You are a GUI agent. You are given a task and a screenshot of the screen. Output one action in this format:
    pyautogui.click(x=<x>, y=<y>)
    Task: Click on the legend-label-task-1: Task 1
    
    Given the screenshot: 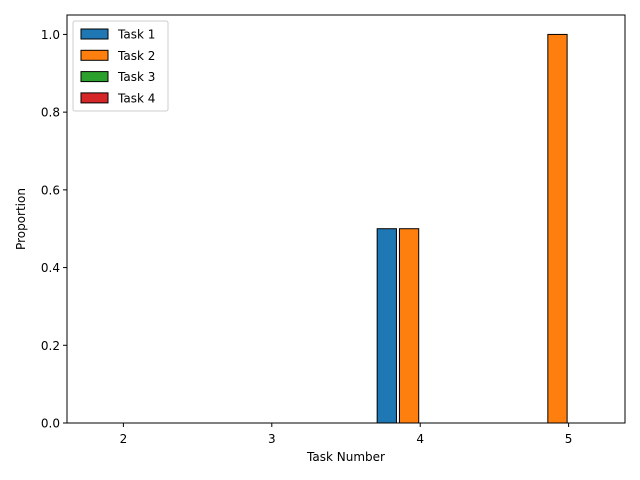 What is the action you would take?
    pyautogui.click(x=136, y=35)
    